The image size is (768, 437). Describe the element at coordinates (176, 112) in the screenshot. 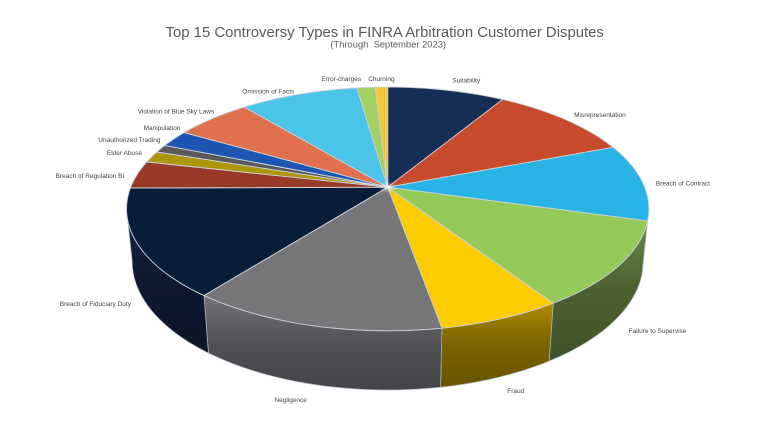

I see `svg-text: Violation of Blue Sky Laws` at that location.